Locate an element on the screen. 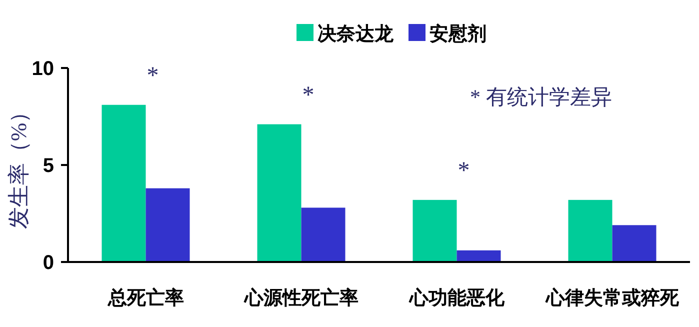 Image resolution: width=699 pixels, height=327 pixels. legend-label: 决奈达龙 is located at coordinates (356, 34).